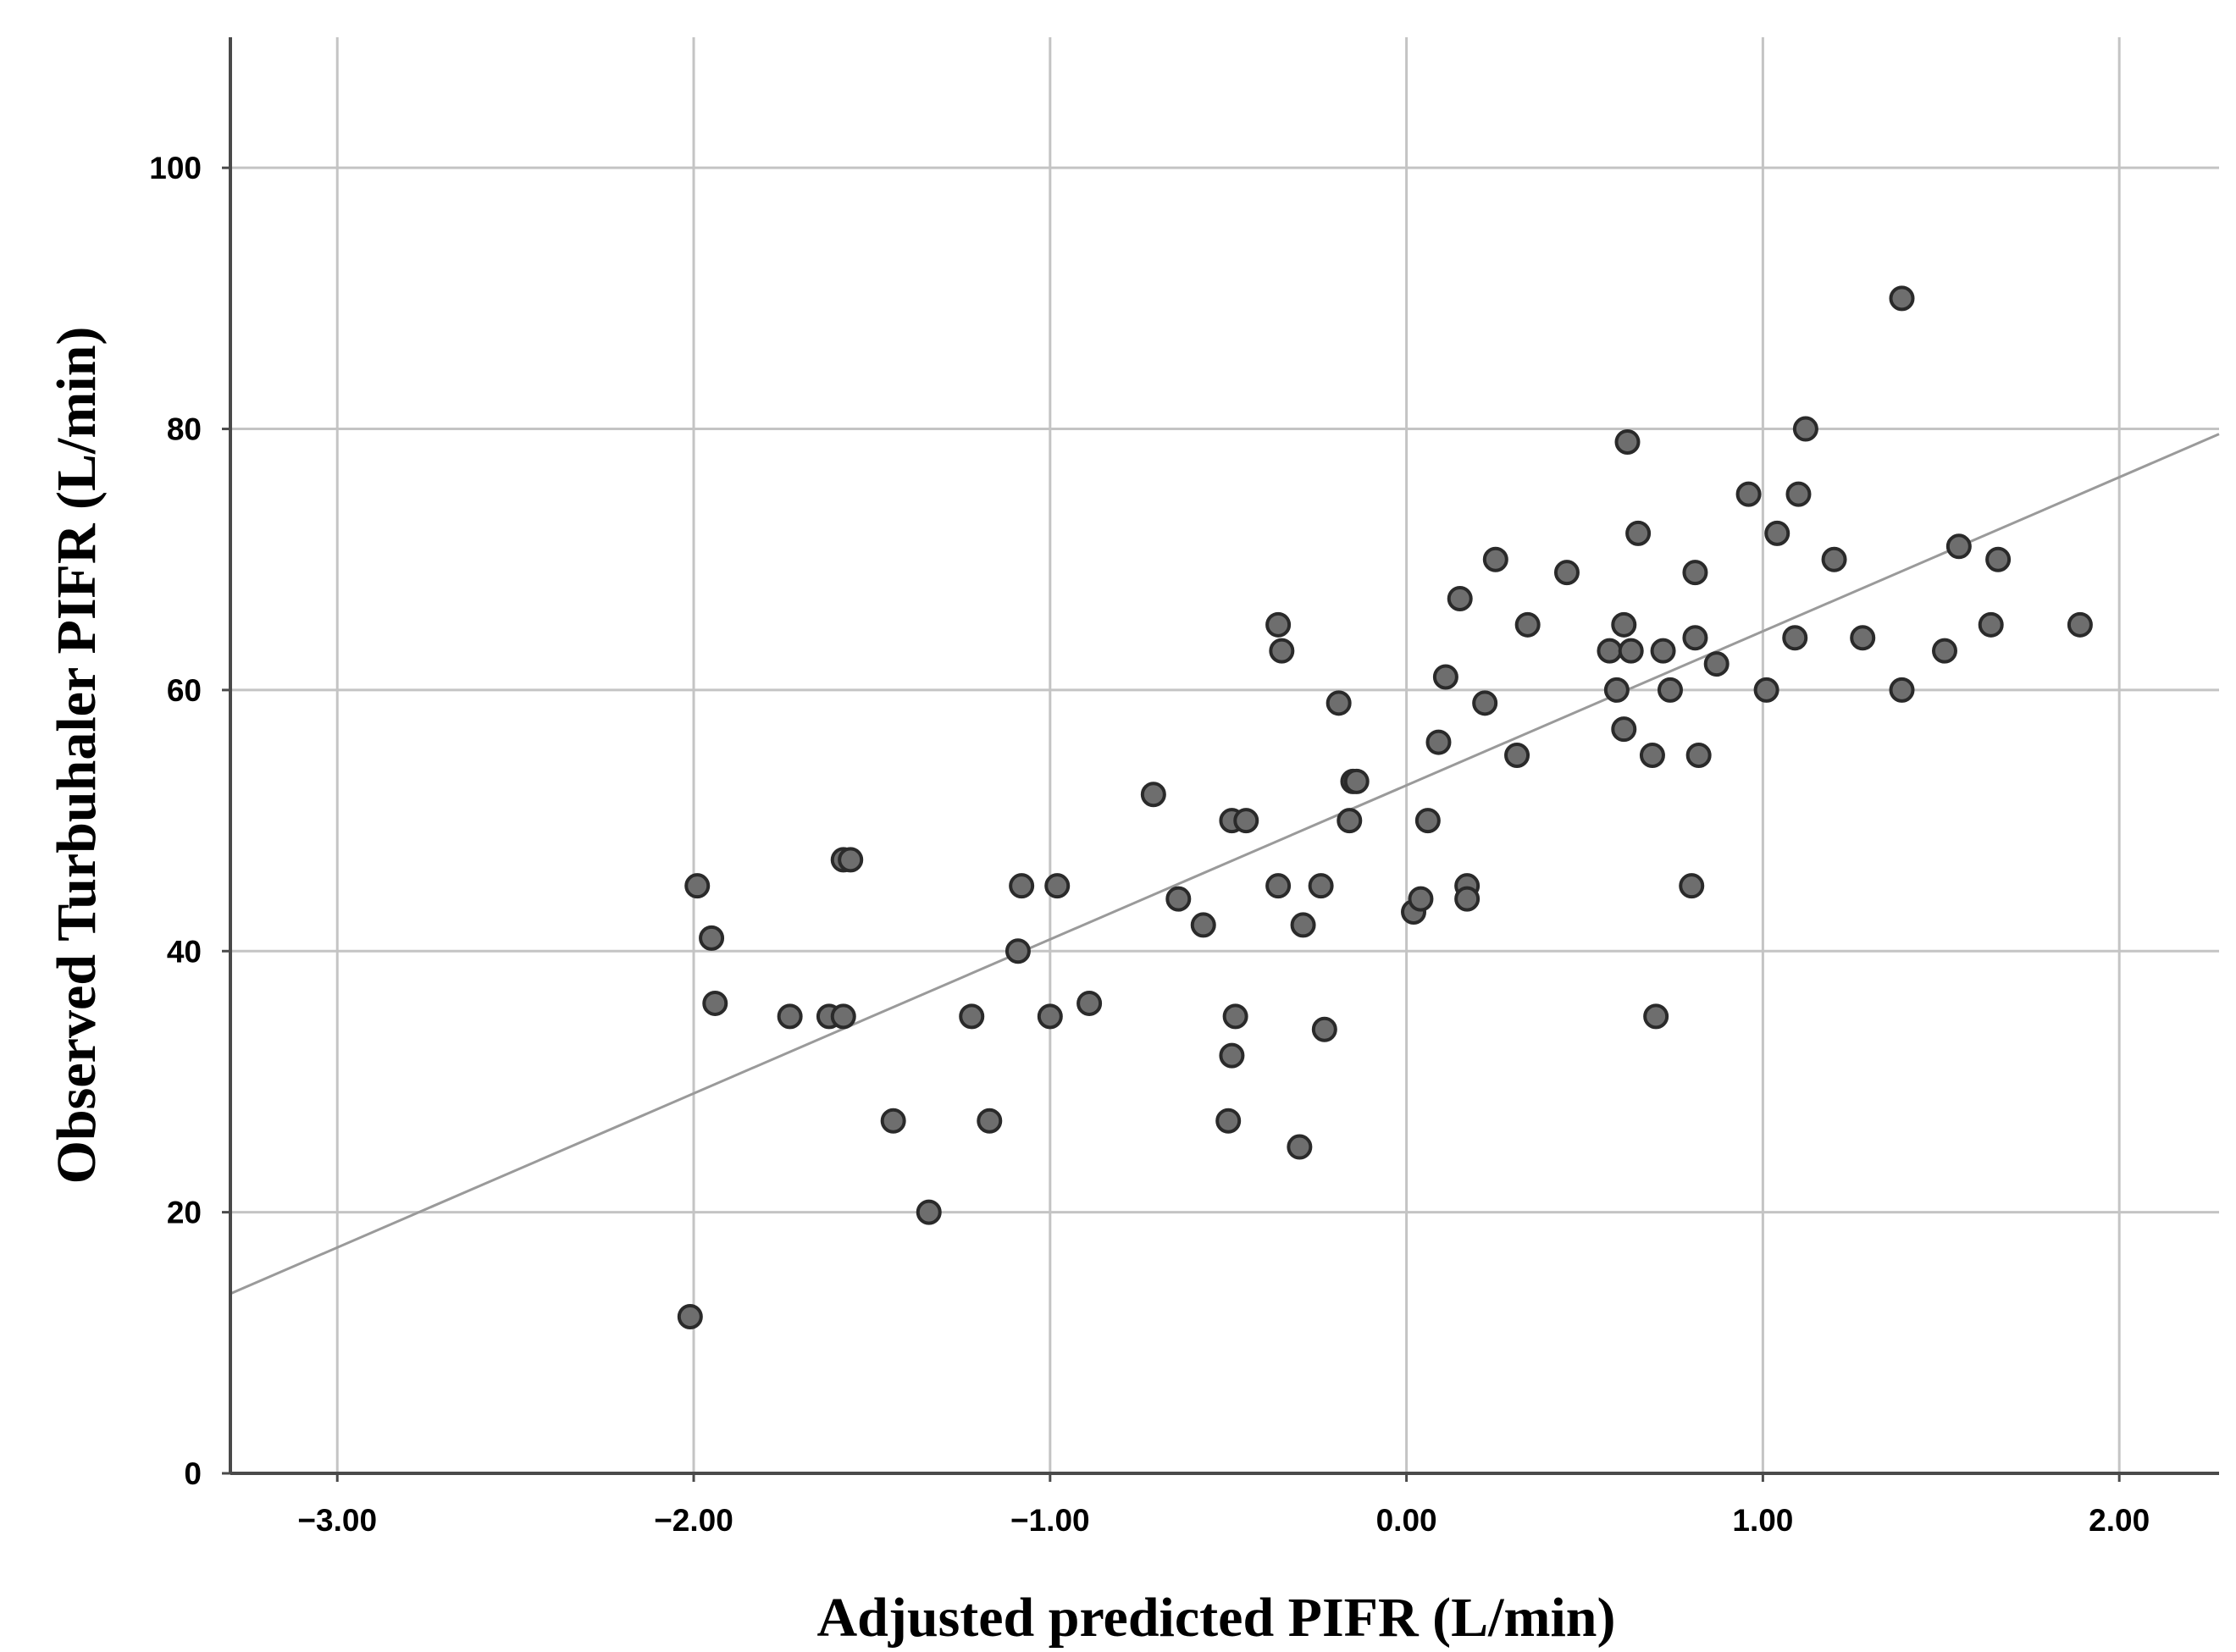 Image resolution: width=2236 pixels, height=1652 pixels. Describe the element at coordinates (184, 1213) in the screenshot. I see `y-tick-label: 20` at that location.